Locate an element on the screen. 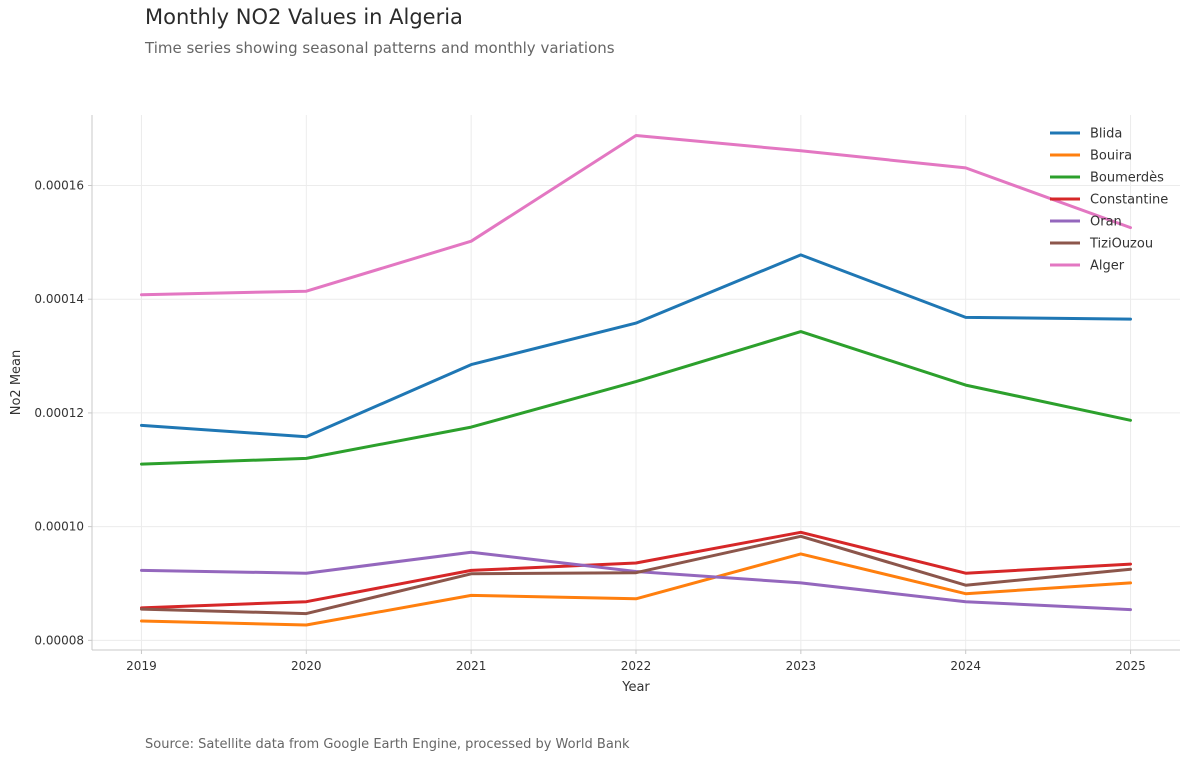 The image size is (1189, 764). x-tick-label: 2023 is located at coordinates (801, 666).